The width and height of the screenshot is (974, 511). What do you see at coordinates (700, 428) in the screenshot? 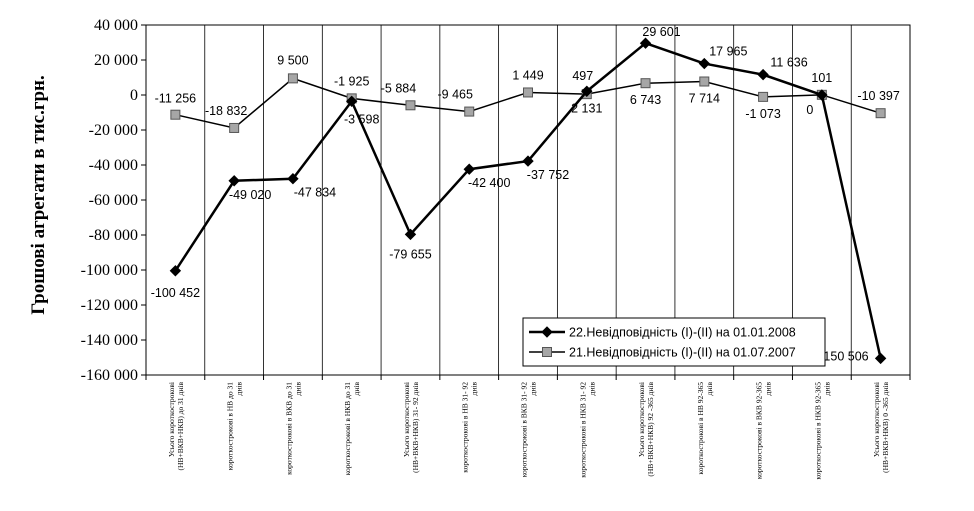
I see `x-tick-label-line: короткострокові в НВ 92-365` at bounding box center [700, 428].